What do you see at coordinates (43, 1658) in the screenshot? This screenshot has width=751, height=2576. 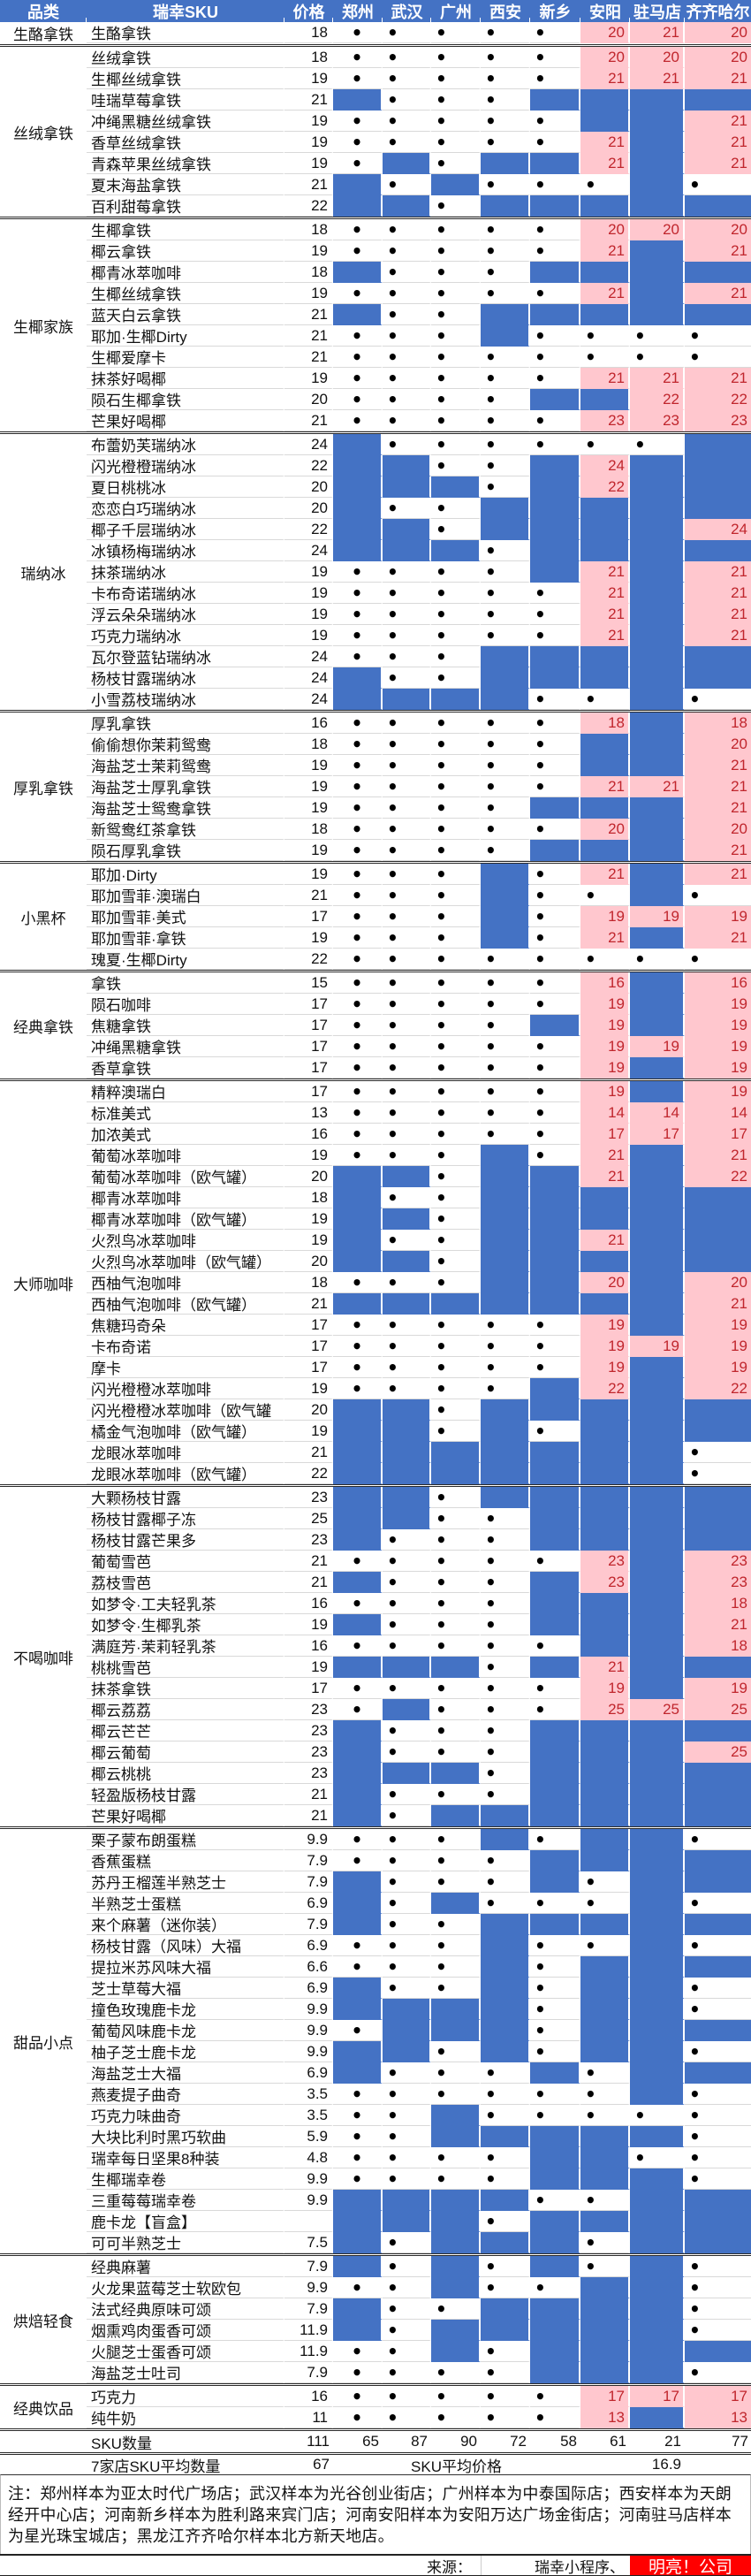 I see `category-label: 不喝咖啡` at bounding box center [43, 1658].